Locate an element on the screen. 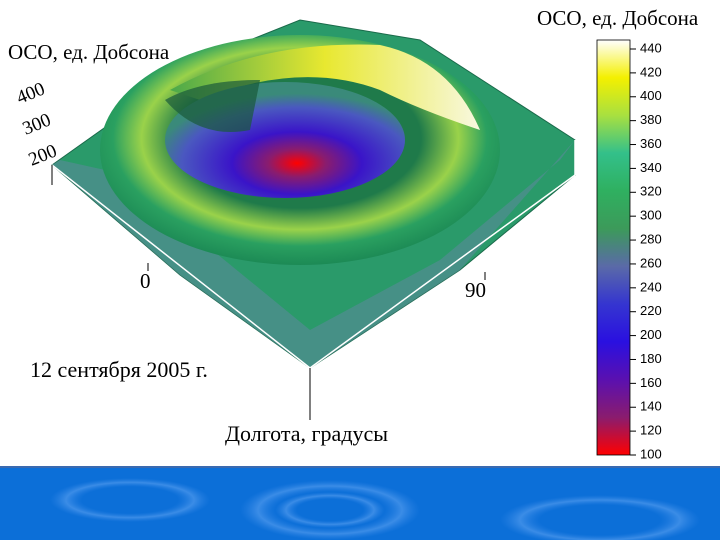 Image resolution: width=720 pixels, height=540 pixels. colorbar-tick-label: 100 is located at coordinates (651, 453).